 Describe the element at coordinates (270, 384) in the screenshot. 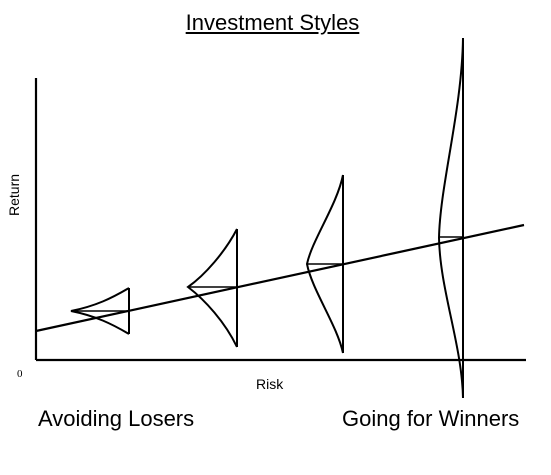

I see `x-axis-label: Risk` at that location.